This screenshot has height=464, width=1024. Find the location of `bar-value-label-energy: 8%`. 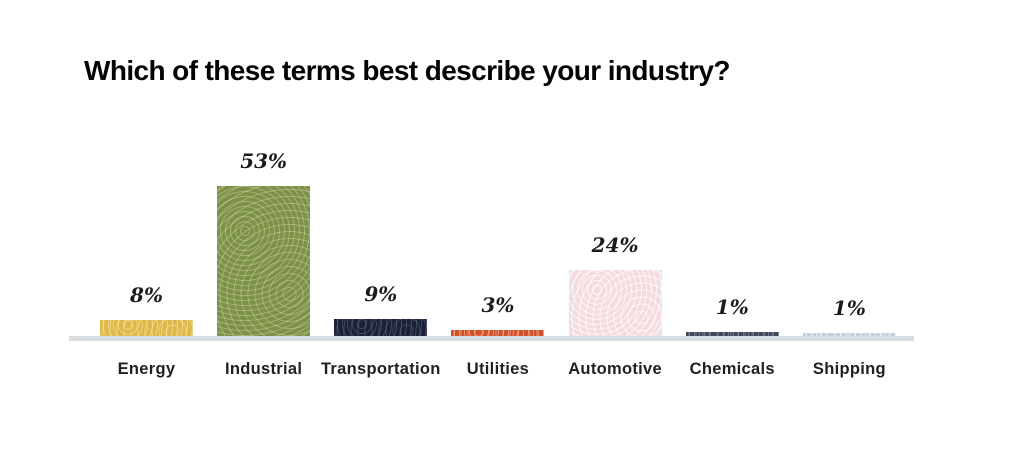

bar-value-label-energy: 8% is located at coordinates (146, 295).